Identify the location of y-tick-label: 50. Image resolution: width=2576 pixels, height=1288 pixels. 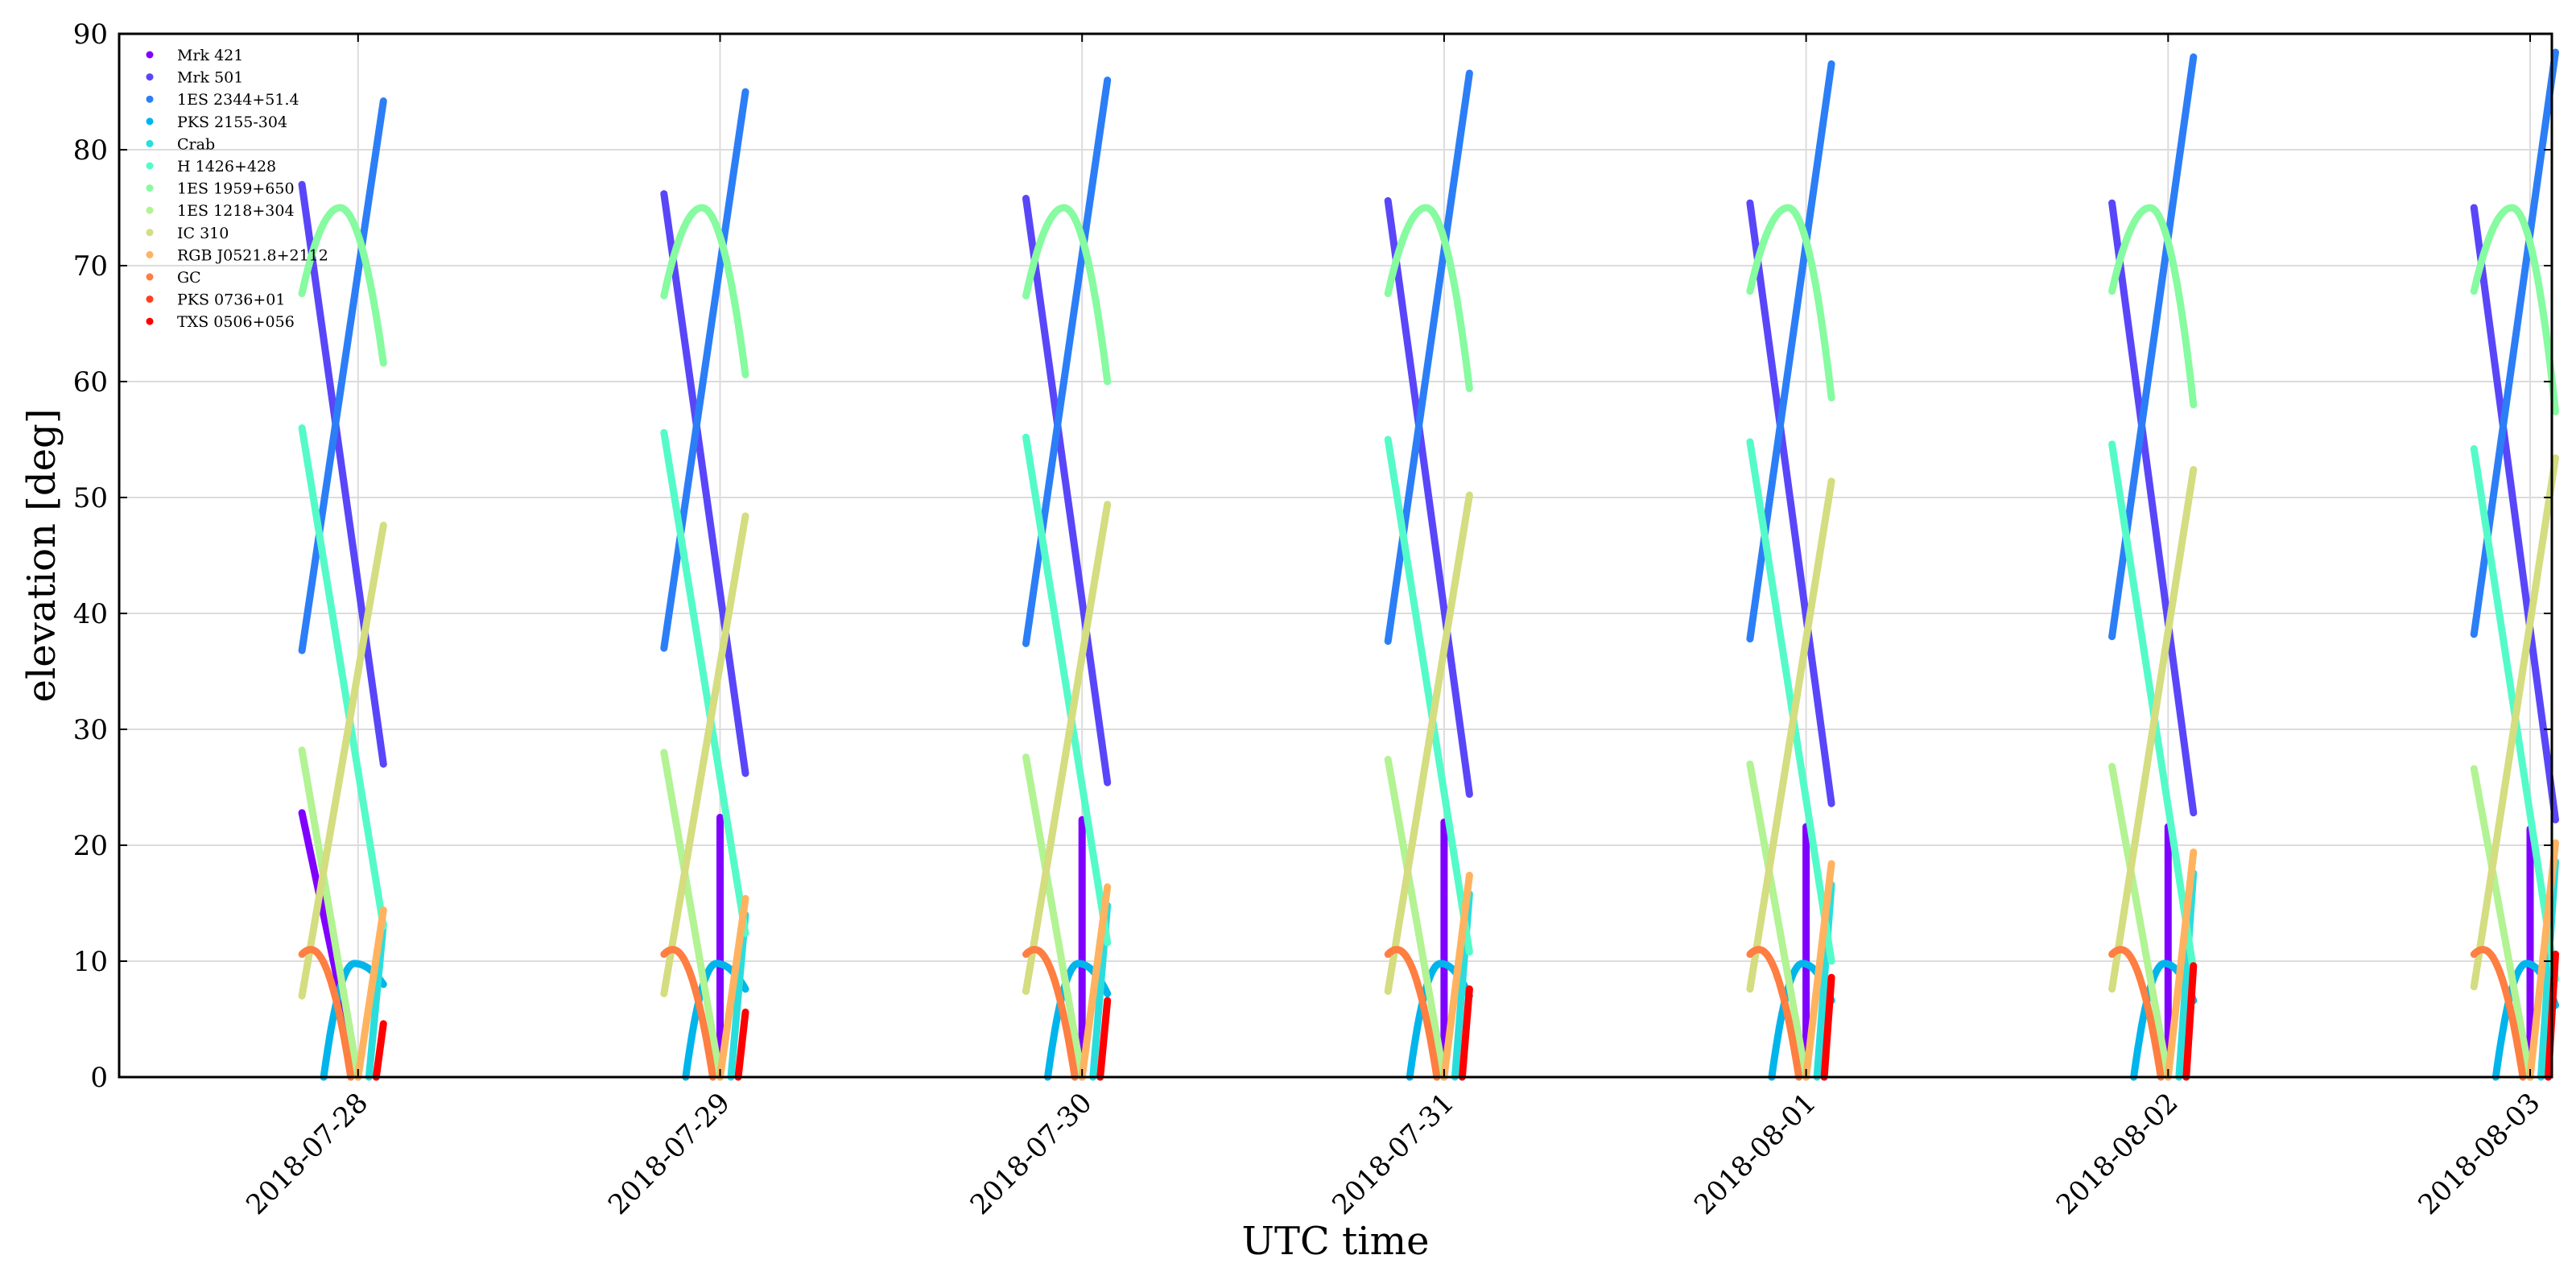
(90, 498).